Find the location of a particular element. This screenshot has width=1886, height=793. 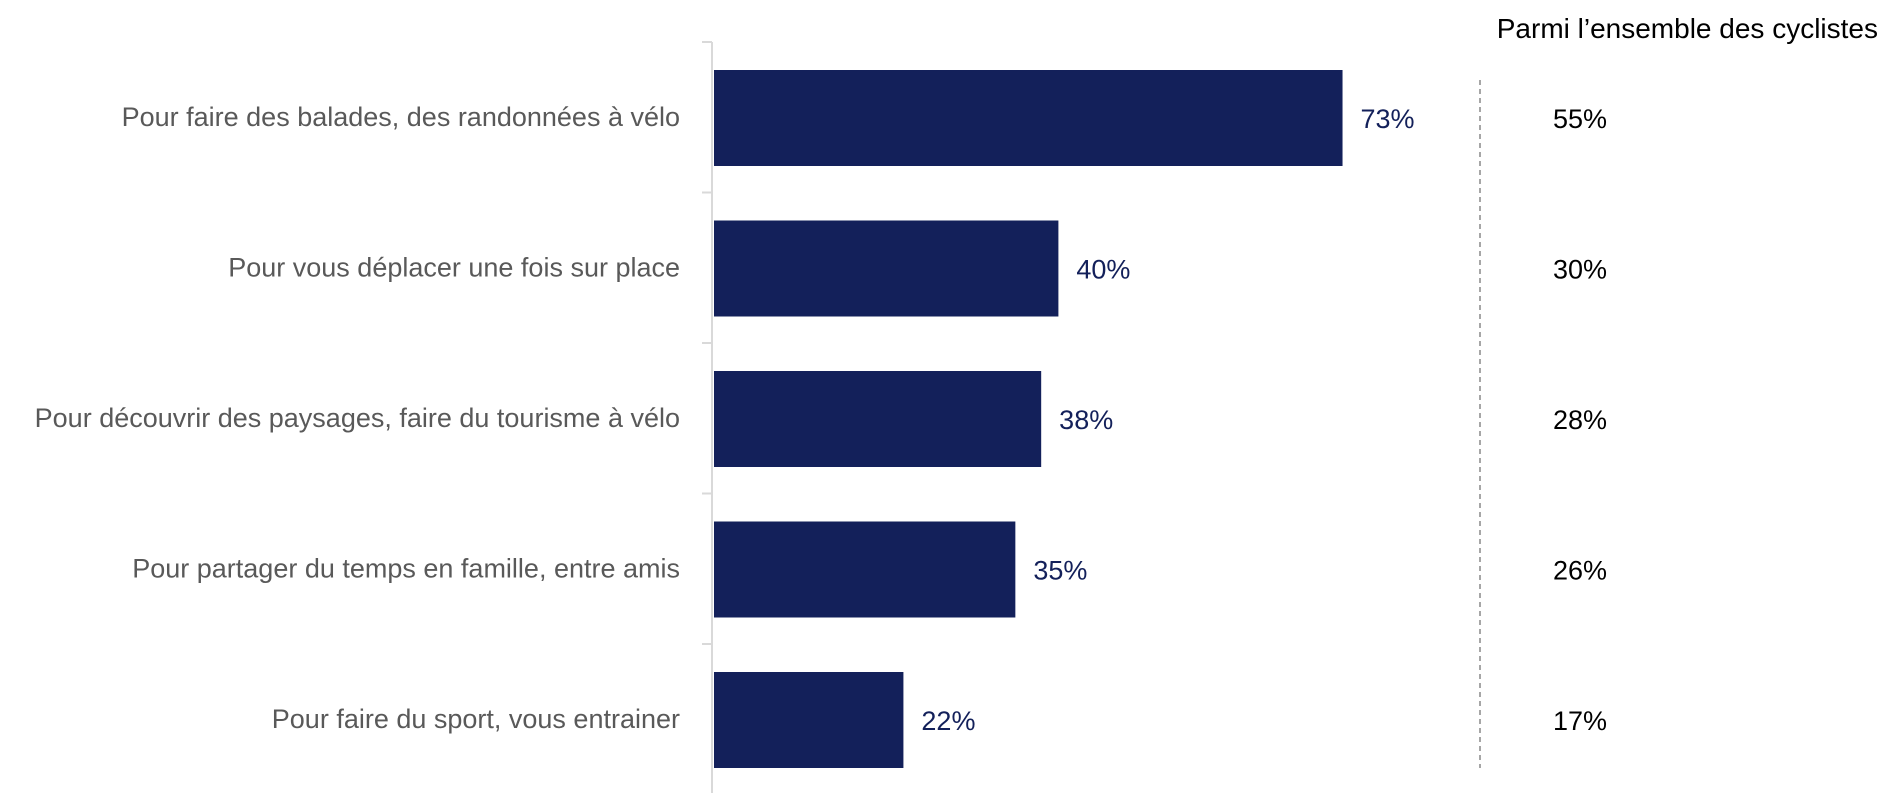

value-label: 22% is located at coordinates (948, 721).